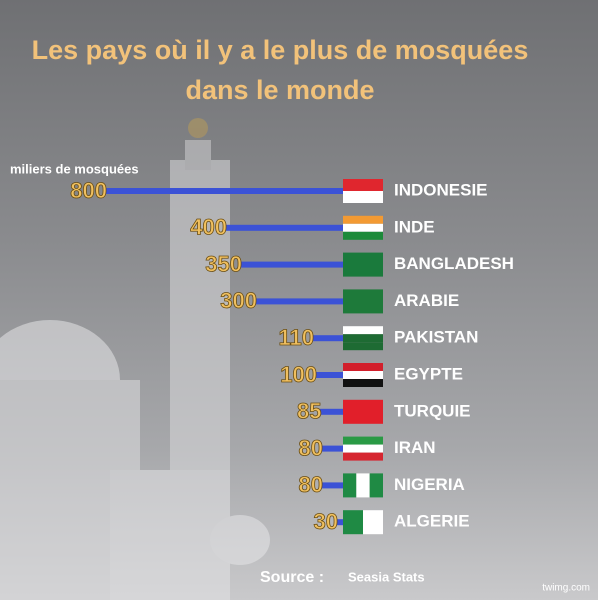  What do you see at coordinates (428, 373) in the screenshot?
I see `category-label: EGYPTE` at bounding box center [428, 373].